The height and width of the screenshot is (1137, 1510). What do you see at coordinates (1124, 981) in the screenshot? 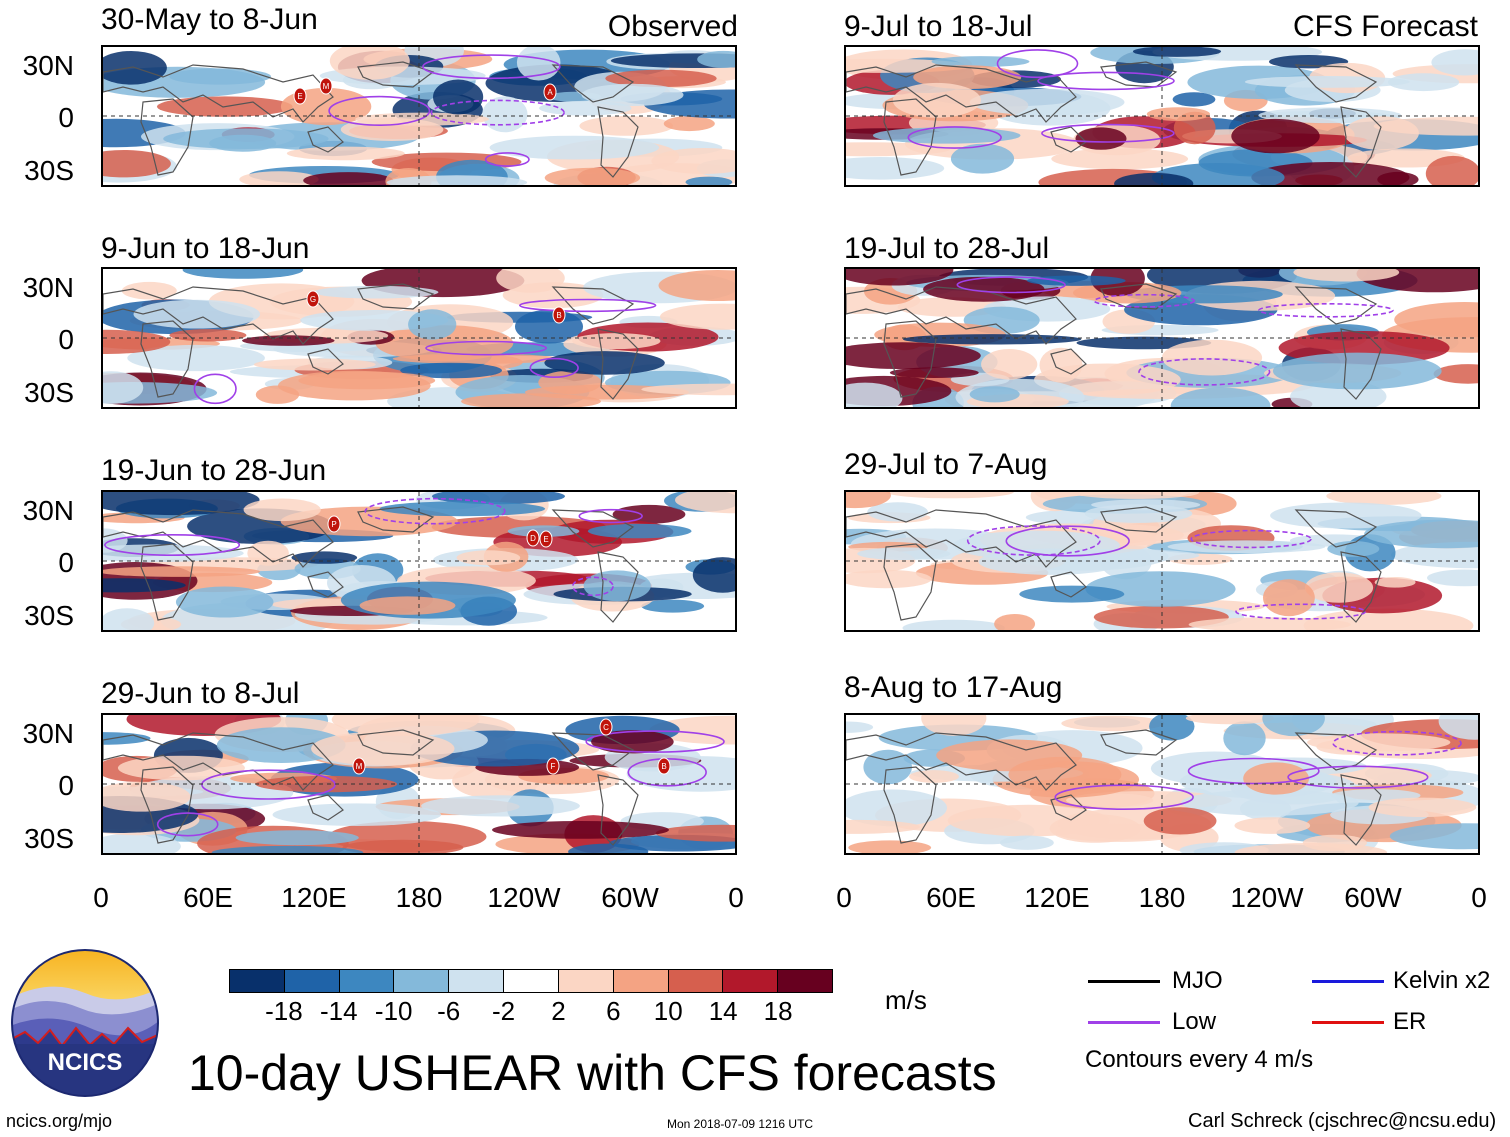
I see `legend-line-mjo` at bounding box center [1124, 981].